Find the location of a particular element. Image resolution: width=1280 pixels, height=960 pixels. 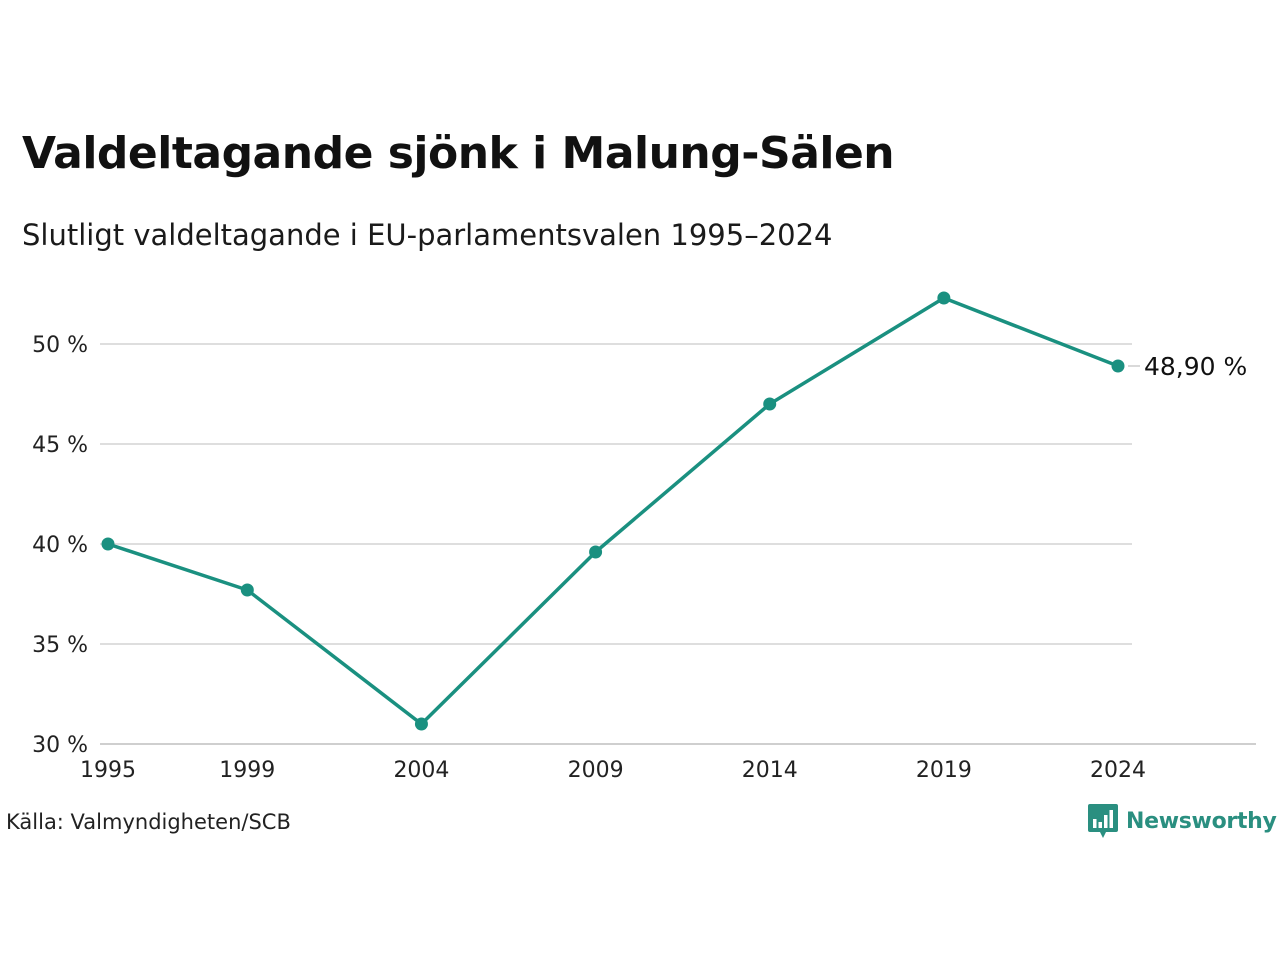

y-axis-ticks: 30 % 35 % 40 % 45 % 50 % is located at coordinates (60, 545).